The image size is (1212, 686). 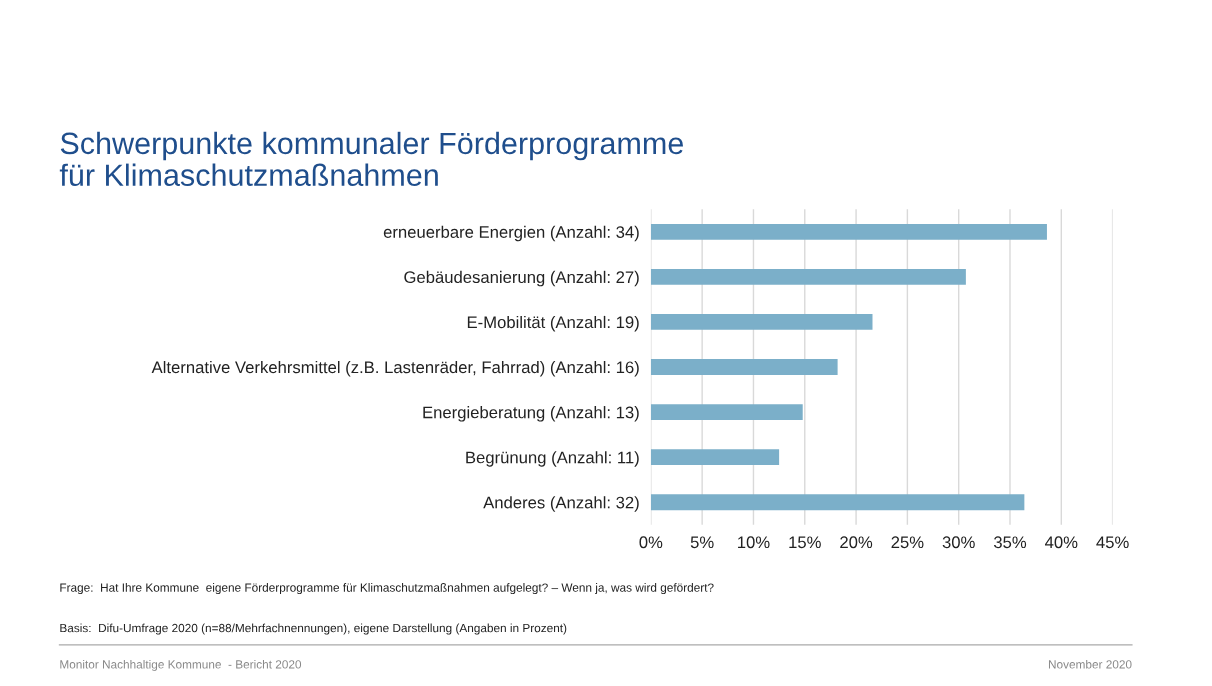 What do you see at coordinates (856, 542) in the screenshot?
I see `x-tick-label: 20%` at bounding box center [856, 542].